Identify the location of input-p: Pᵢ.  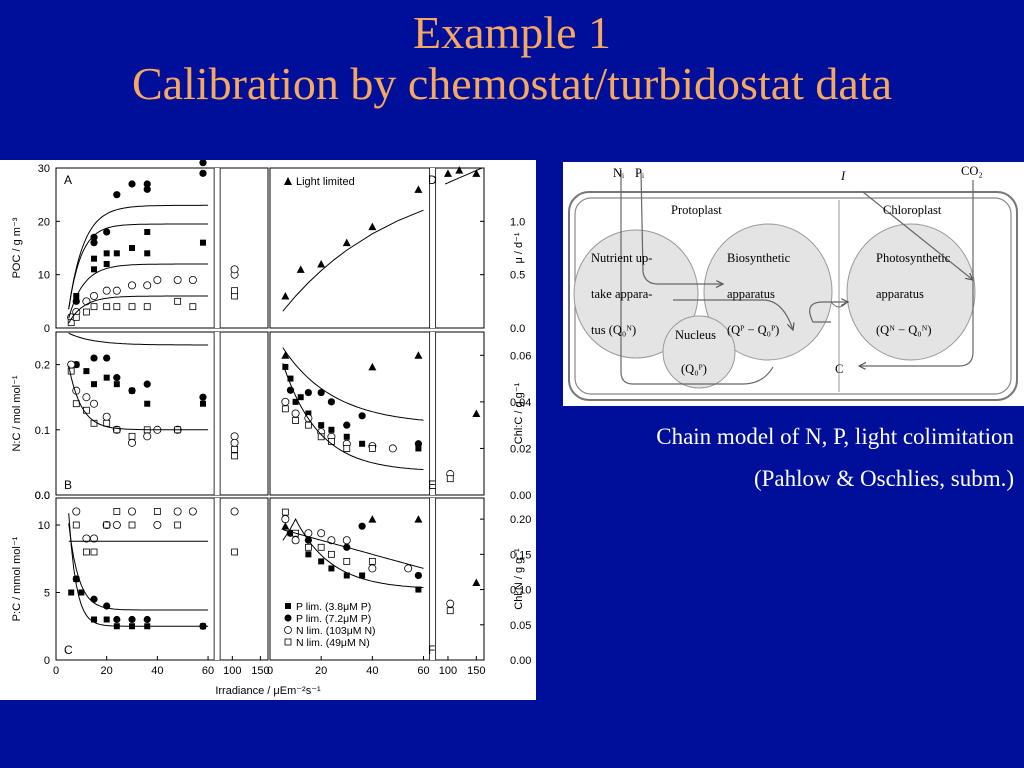
(639, 173).